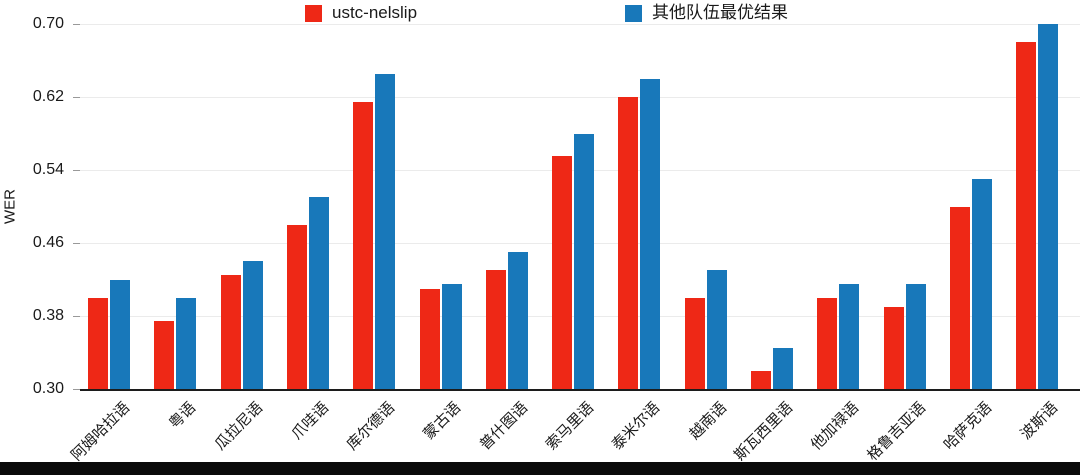 This screenshot has height=475, width=1080. I want to click on x-tick-label: 阿姆哈拉语, so click(101, 432).